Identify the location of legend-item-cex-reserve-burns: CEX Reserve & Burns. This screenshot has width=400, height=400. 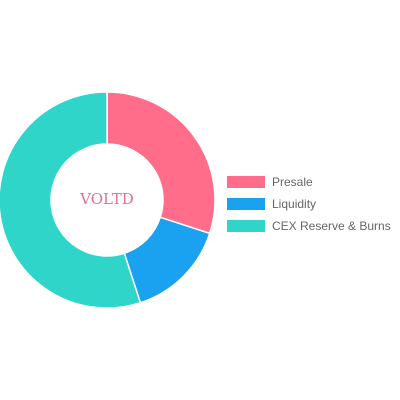
(309, 226).